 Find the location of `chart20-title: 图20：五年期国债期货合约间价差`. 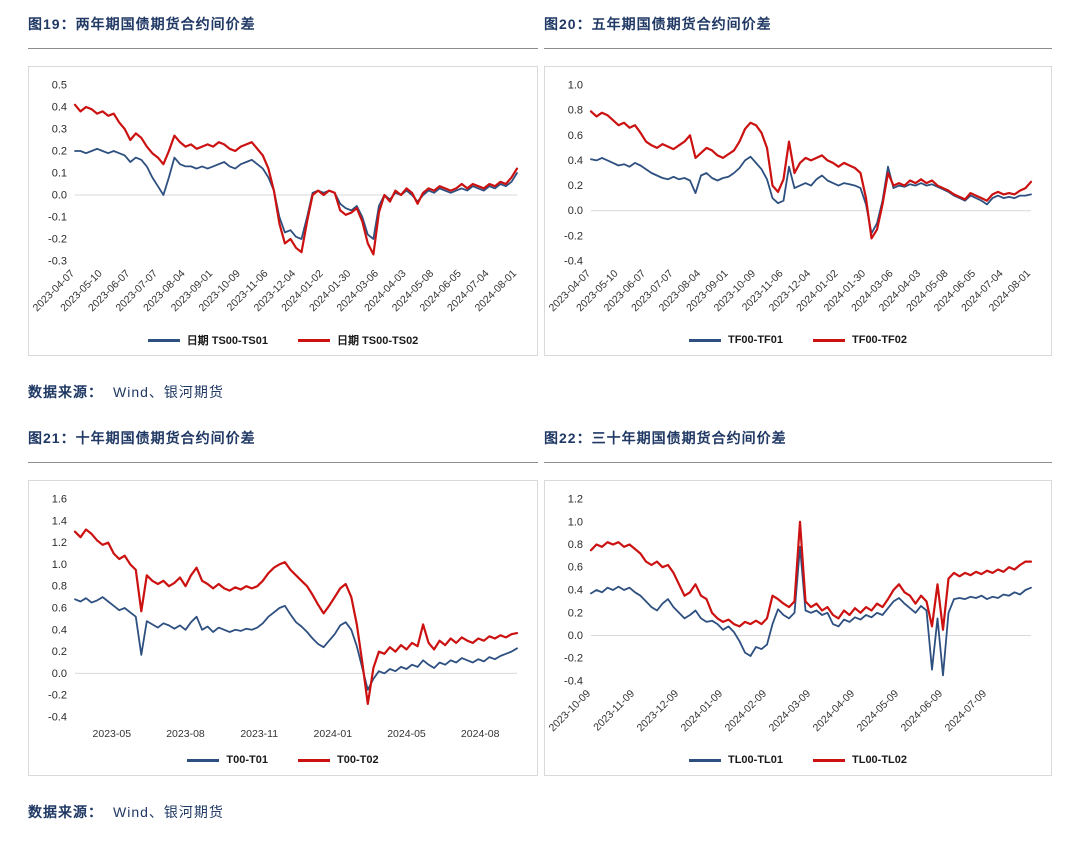

chart20-title: 图20：五年期国债期货合约间价差 is located at coordinates (798, 30).